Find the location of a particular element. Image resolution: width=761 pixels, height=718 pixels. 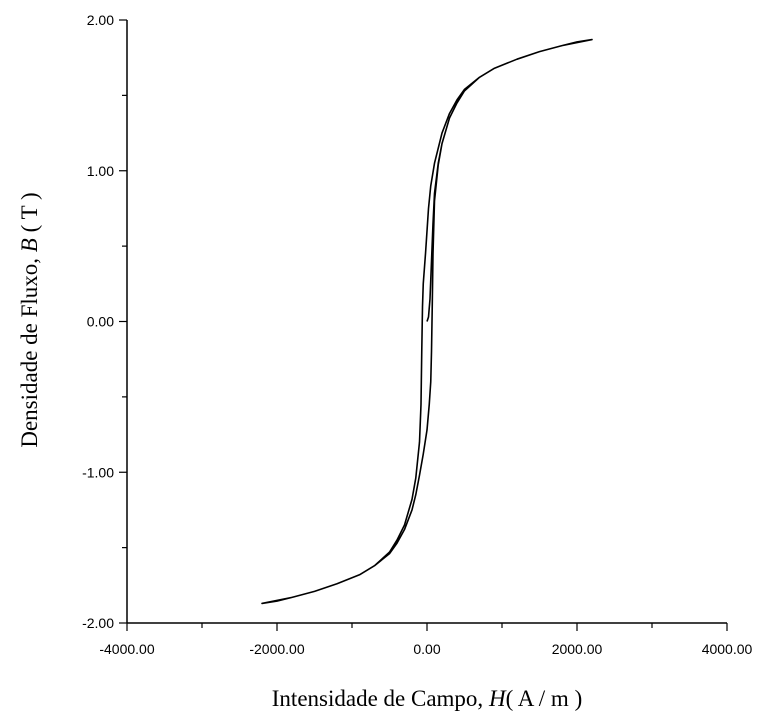

y-tick-label: 0.00 is located at coordinates (100, 322).